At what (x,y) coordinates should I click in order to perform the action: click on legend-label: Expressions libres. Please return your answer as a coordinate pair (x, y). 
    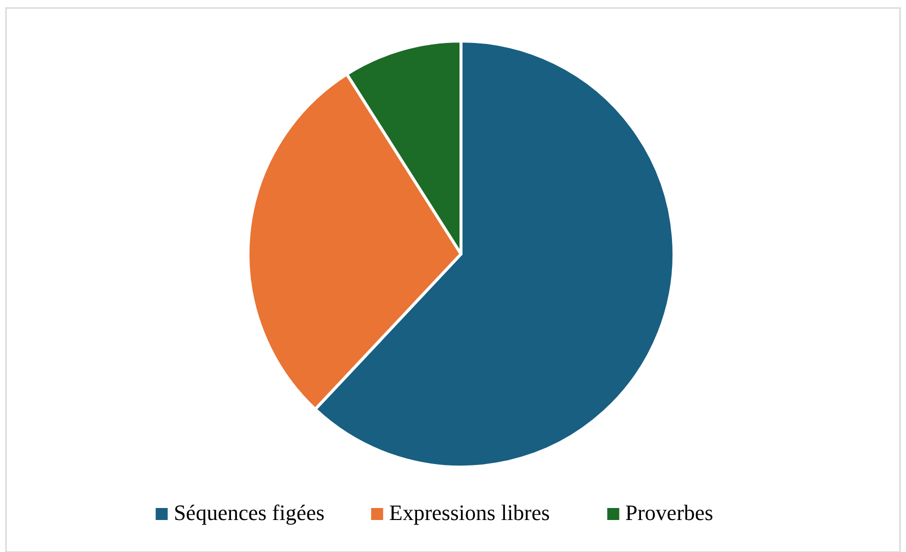
    Looking at the image, I should click on (469, 512).